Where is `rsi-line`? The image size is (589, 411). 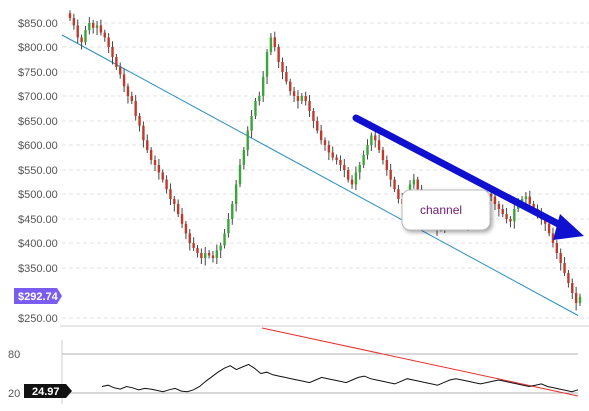 rsi-line is located at coordinates (340, 378).